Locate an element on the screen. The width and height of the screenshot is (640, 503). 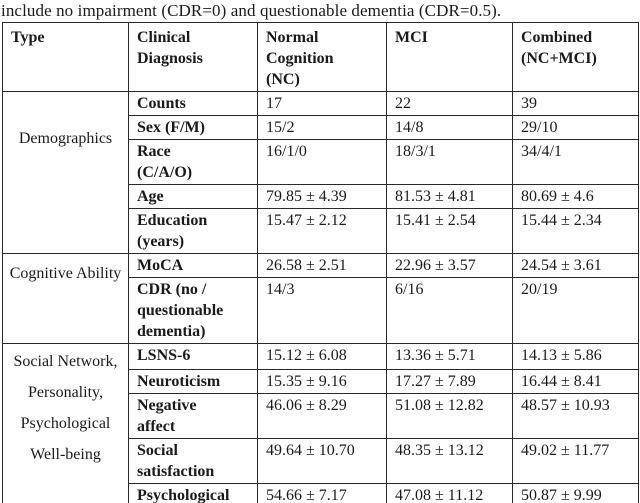
value-race-nc: 16/1/0 is located at coordinates (322, 162).